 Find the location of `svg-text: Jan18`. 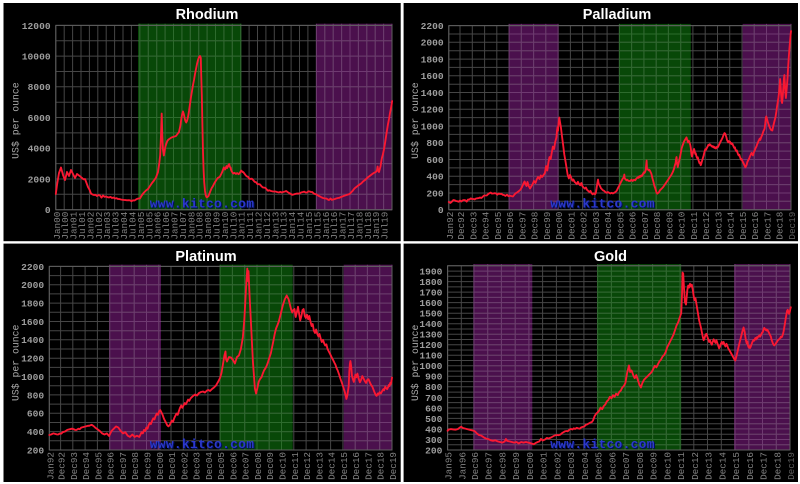

svg-text: Jan18 is located at coordinates (359, 226).